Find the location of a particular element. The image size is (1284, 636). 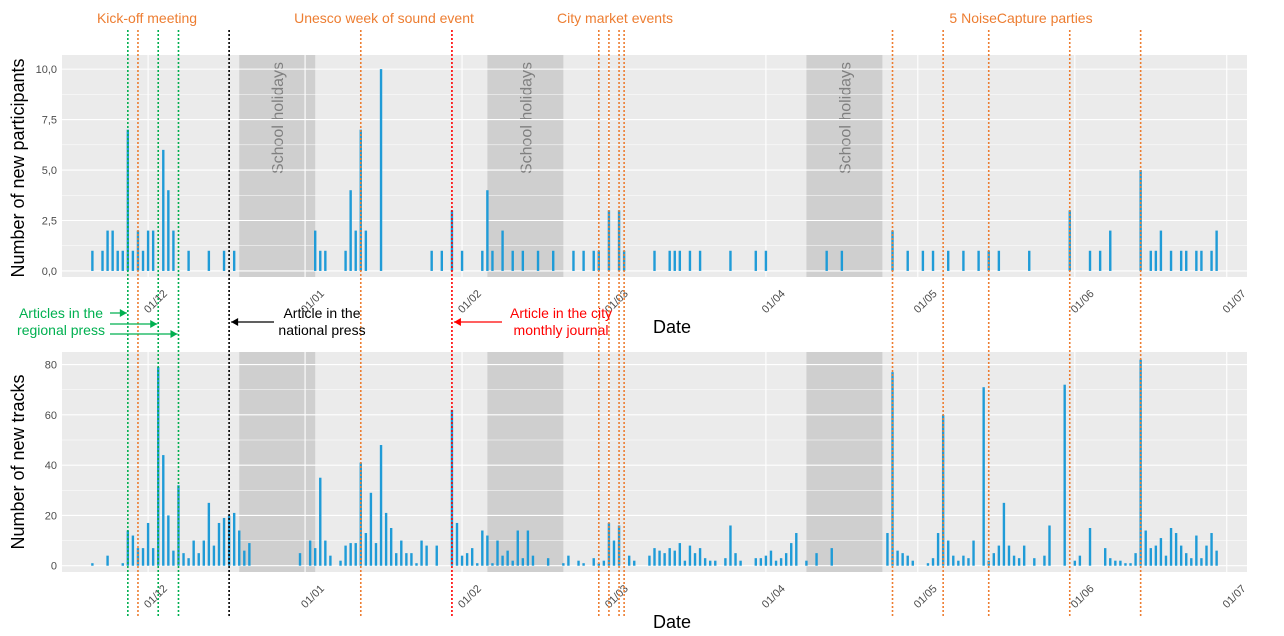

regional-press-label-line2: regional press is located at coordinates (61, 330).